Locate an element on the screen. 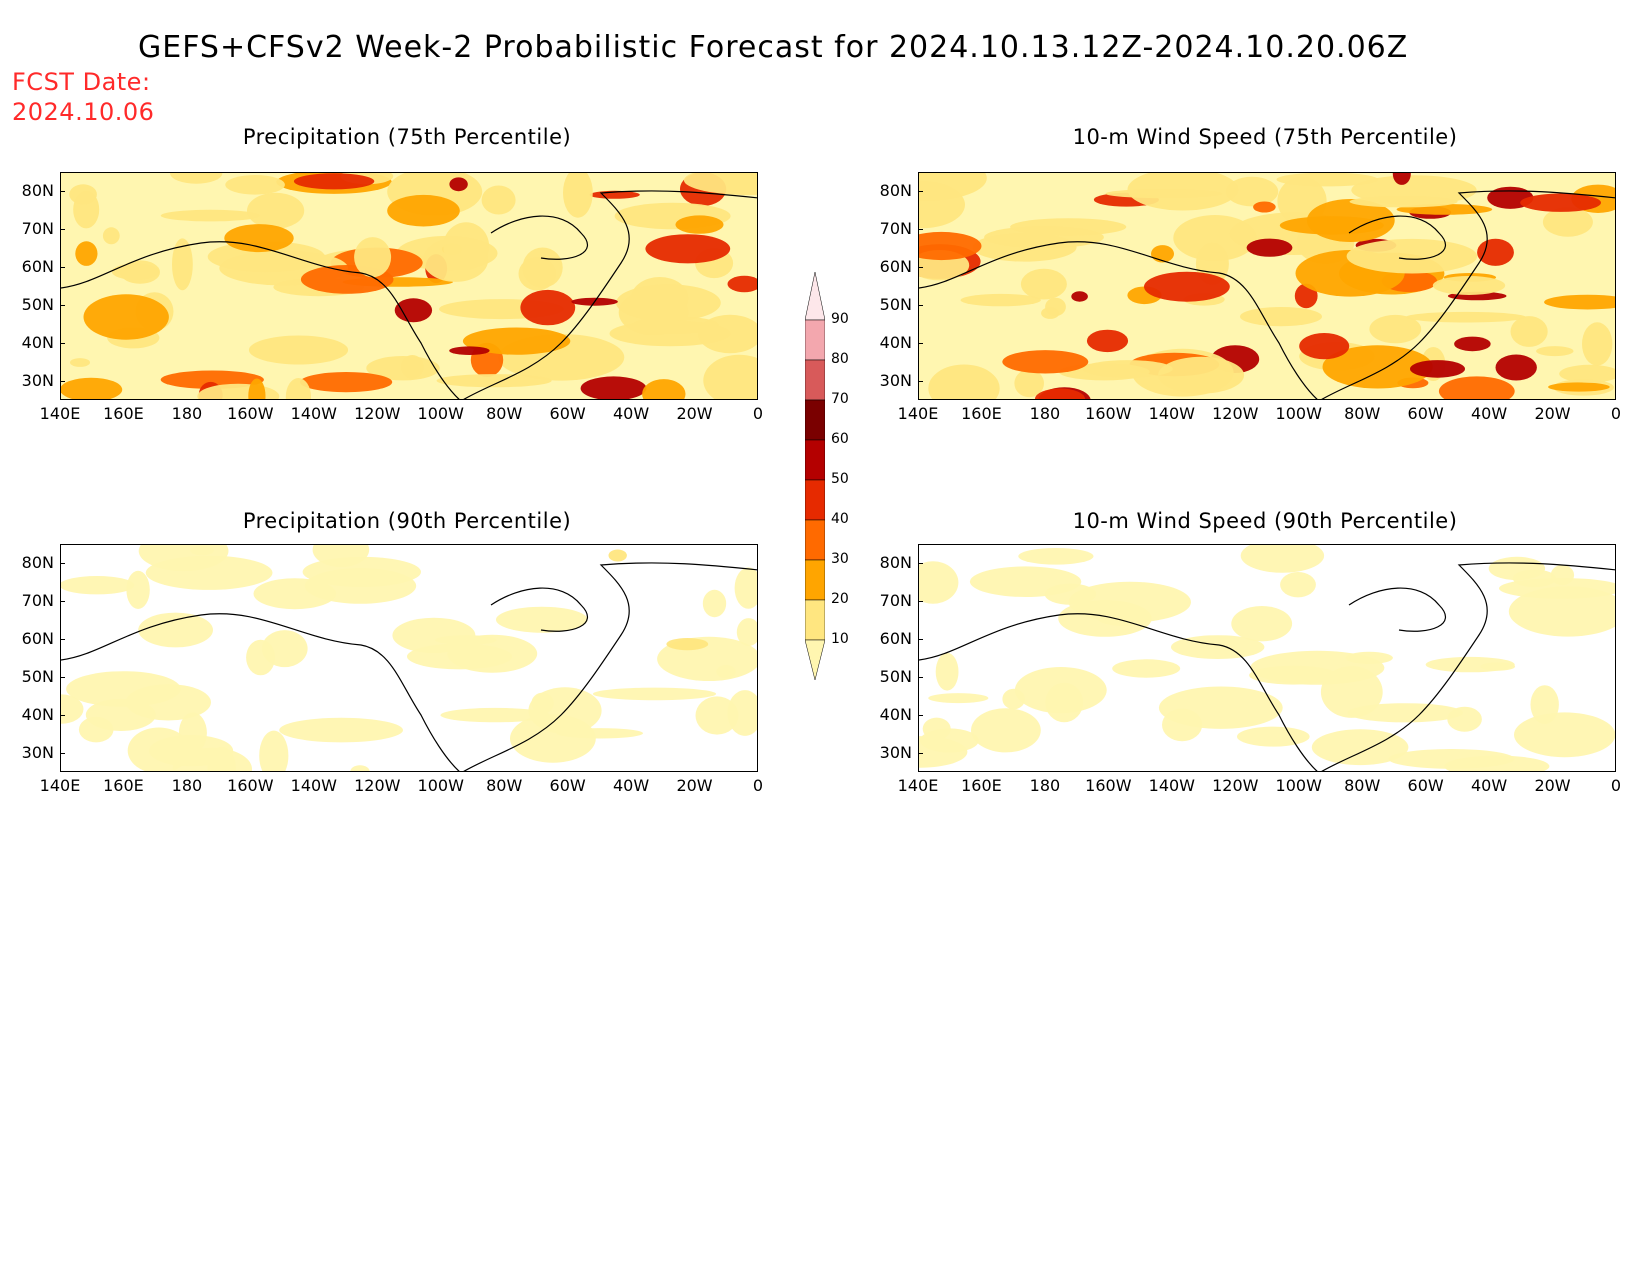 The width and height of the screenshot is (1650, 1275). forecast-date-label: FCST Date: is located at coordinates (81, 82).